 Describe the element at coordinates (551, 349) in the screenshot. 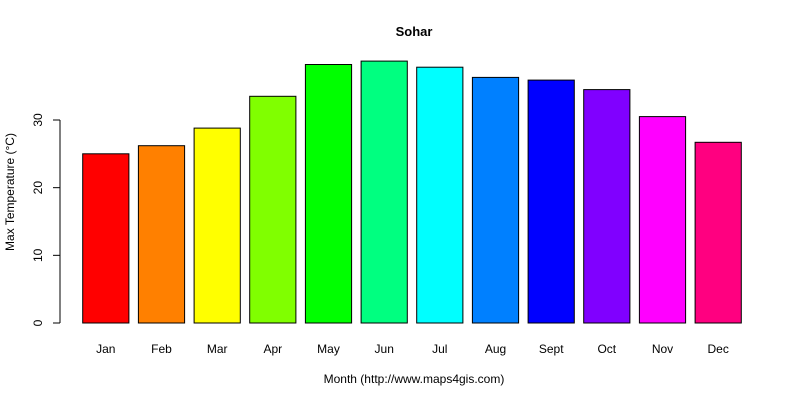

I see `x-tick-label-sept: Sept` at that location.